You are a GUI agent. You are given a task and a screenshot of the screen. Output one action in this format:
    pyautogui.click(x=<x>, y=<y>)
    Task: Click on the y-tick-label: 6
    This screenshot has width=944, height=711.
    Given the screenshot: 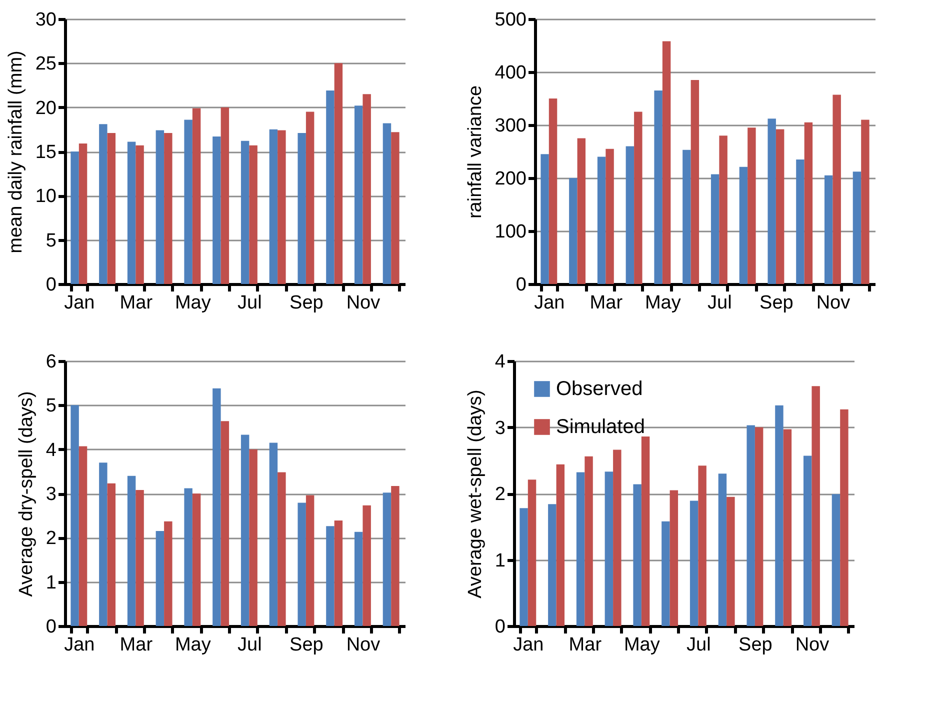 What is the action you would take?
    pyautogui.click(x=51, y=362)
    